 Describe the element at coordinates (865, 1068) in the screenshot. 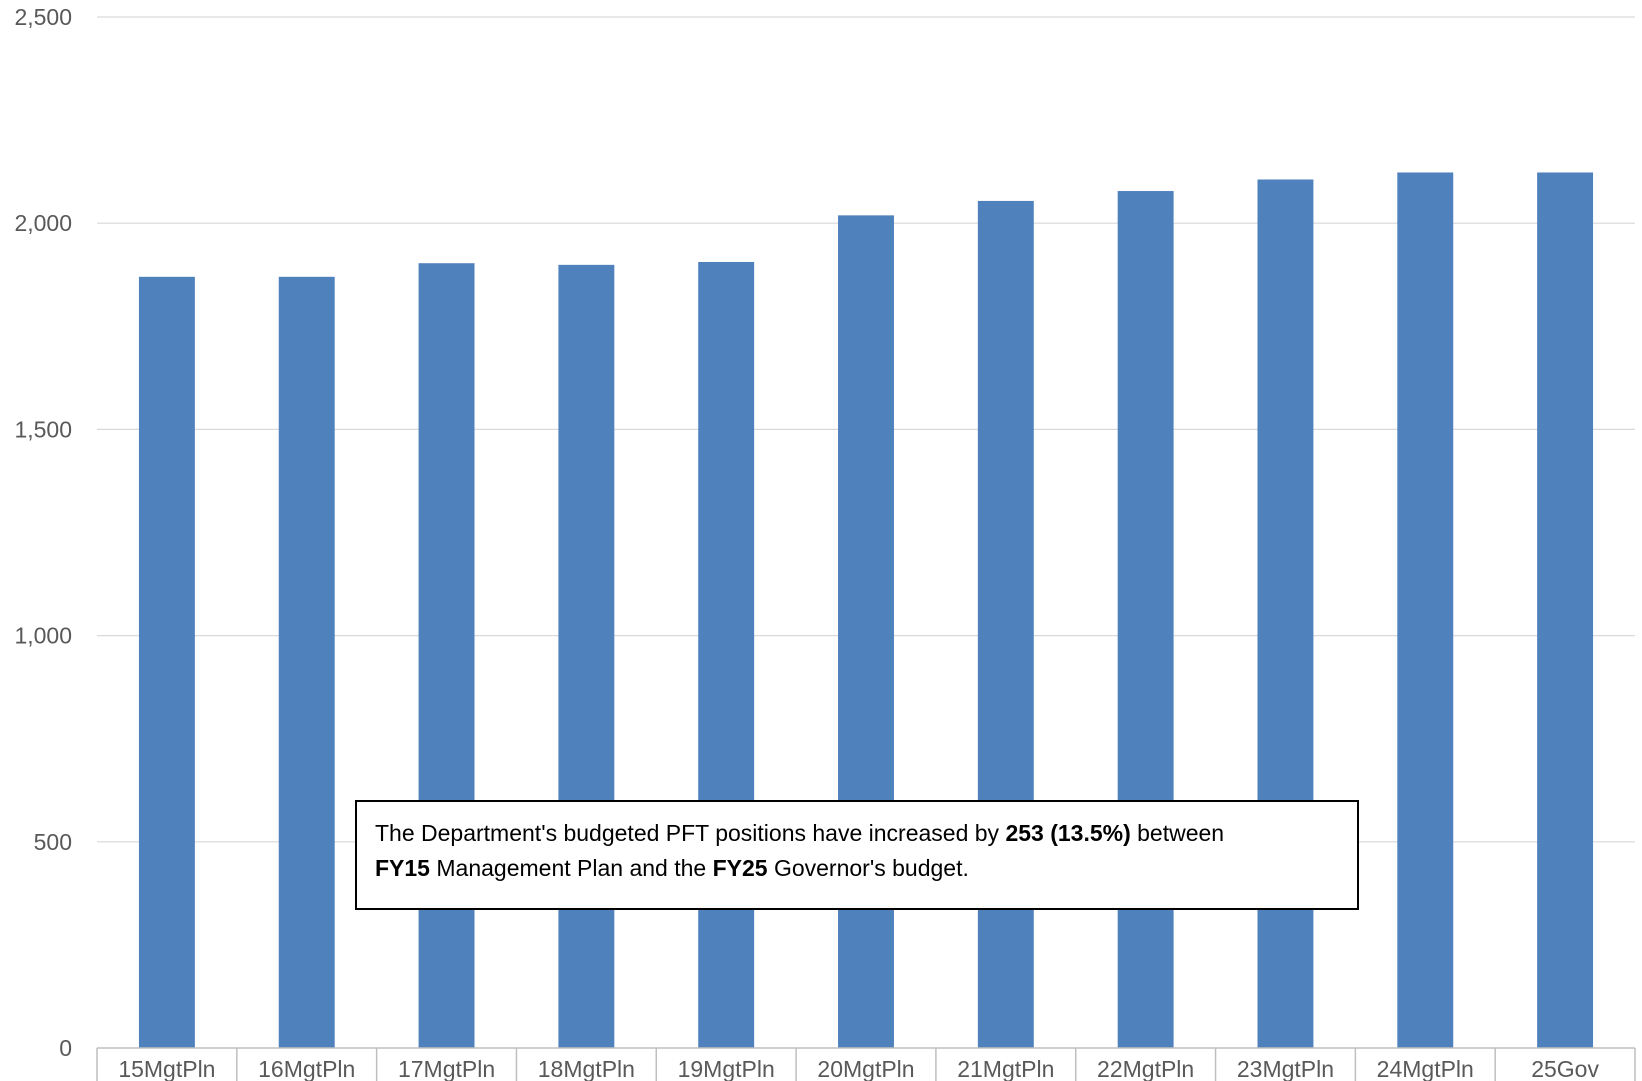

I see `x-tick-label: 20MgtPln` at that location.